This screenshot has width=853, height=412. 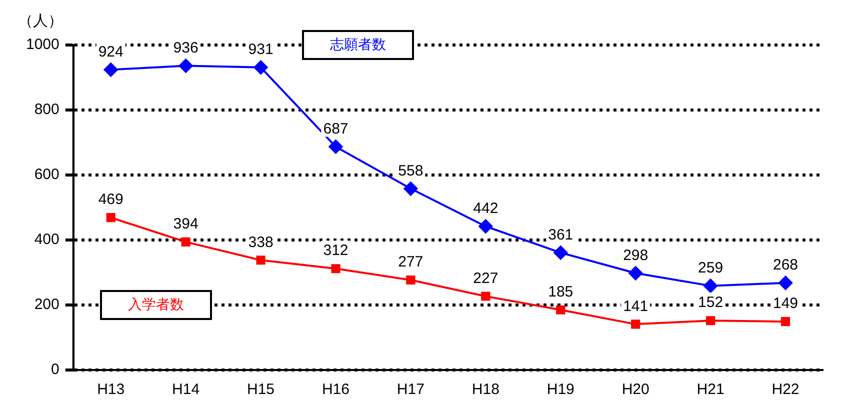 I want to click on y-tick-label: 1000, so click(x=43, y=45).